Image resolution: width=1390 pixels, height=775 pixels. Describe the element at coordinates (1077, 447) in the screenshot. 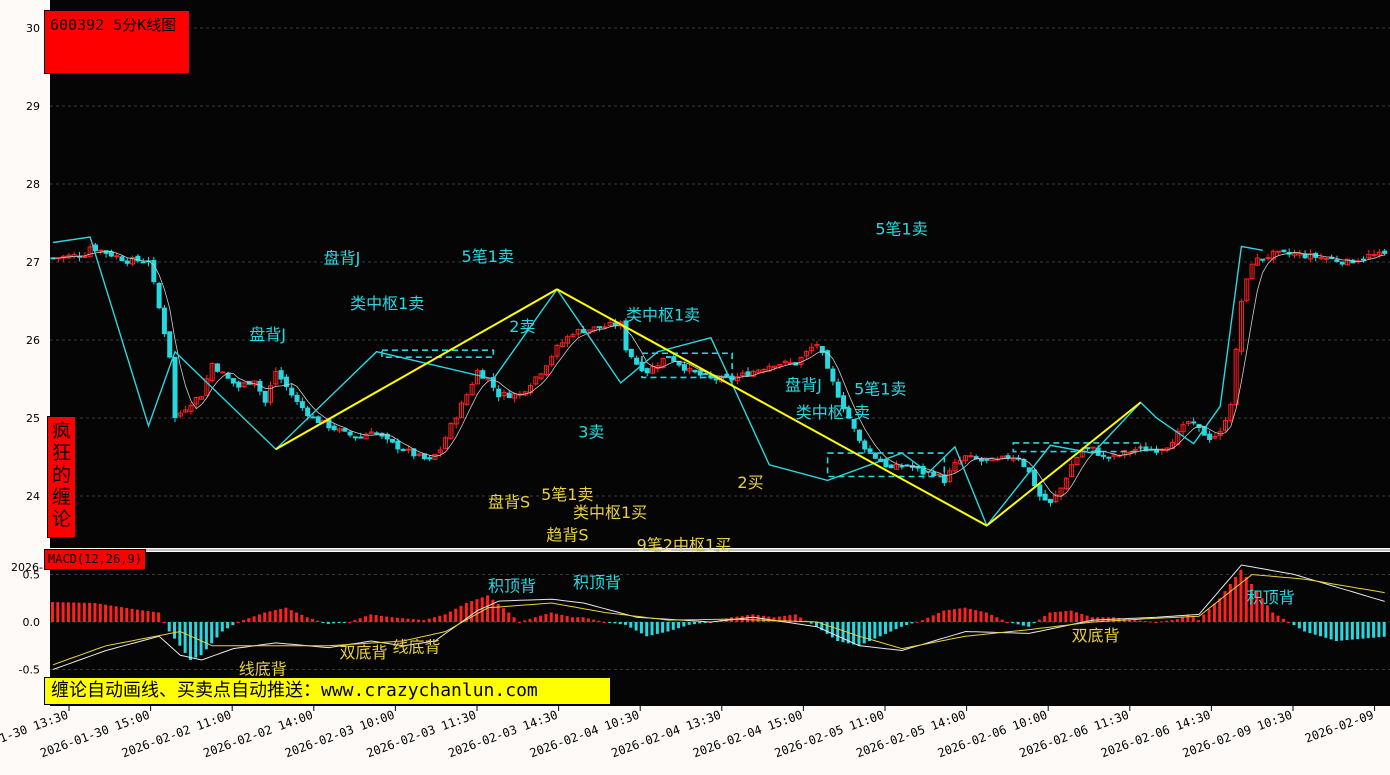

I see `zhongshu-box` at that location.